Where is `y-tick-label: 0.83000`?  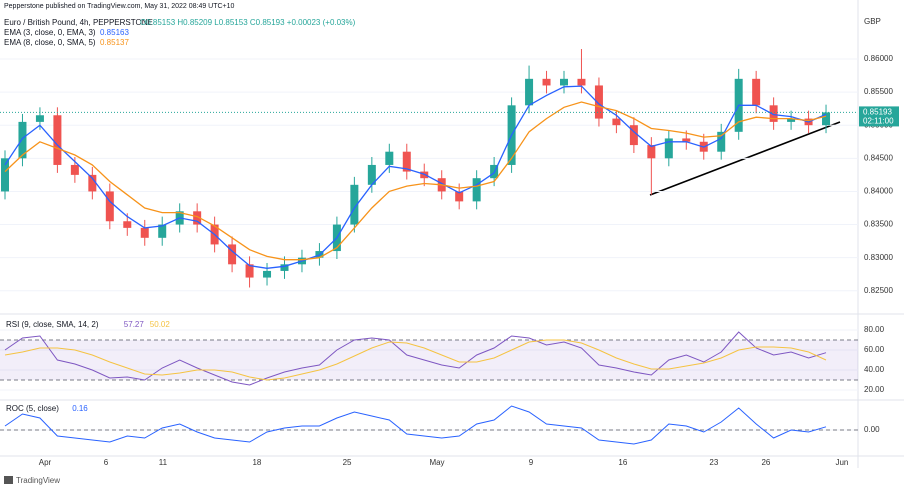
y-tick-label: 0.83000 is located at coordinates (878, 257).